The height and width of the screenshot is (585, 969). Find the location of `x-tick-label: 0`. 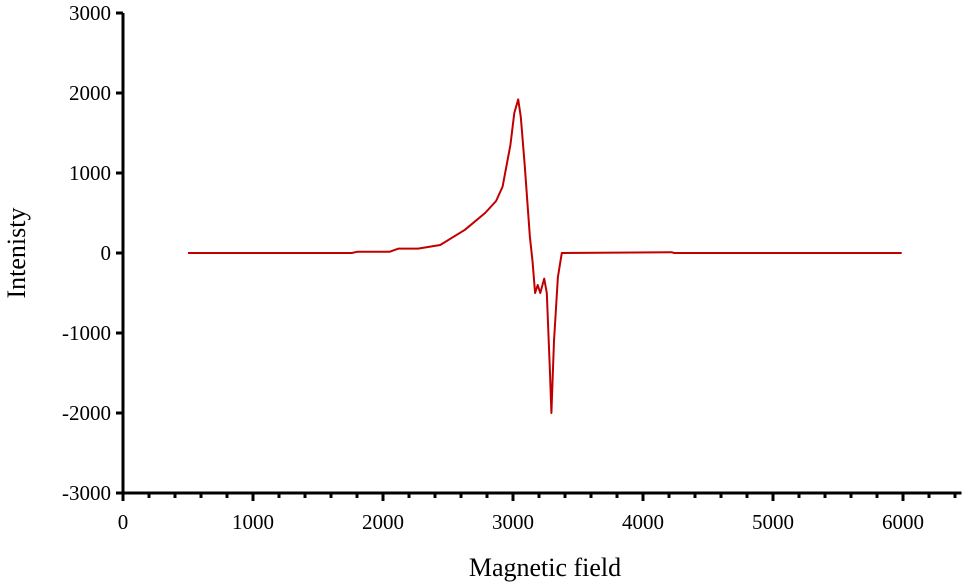

x-tick-label: 0 is located at coordinates (123, 522).